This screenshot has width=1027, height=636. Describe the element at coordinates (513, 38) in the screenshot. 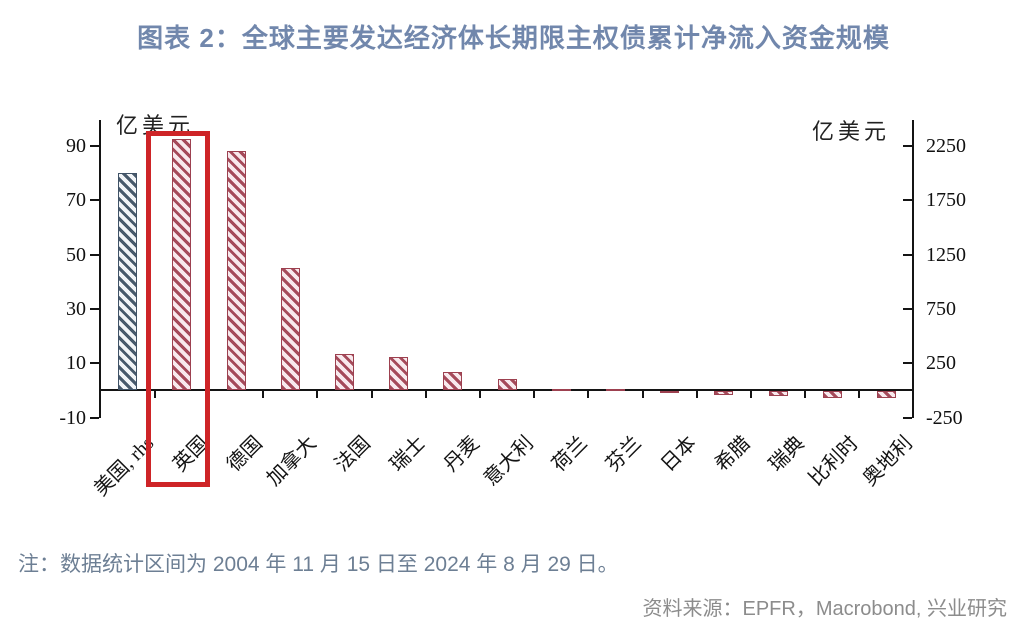

I see `page-title: 图表 2：全球主要发达经济体长期限主权债累计净流入资金规模` at that location.